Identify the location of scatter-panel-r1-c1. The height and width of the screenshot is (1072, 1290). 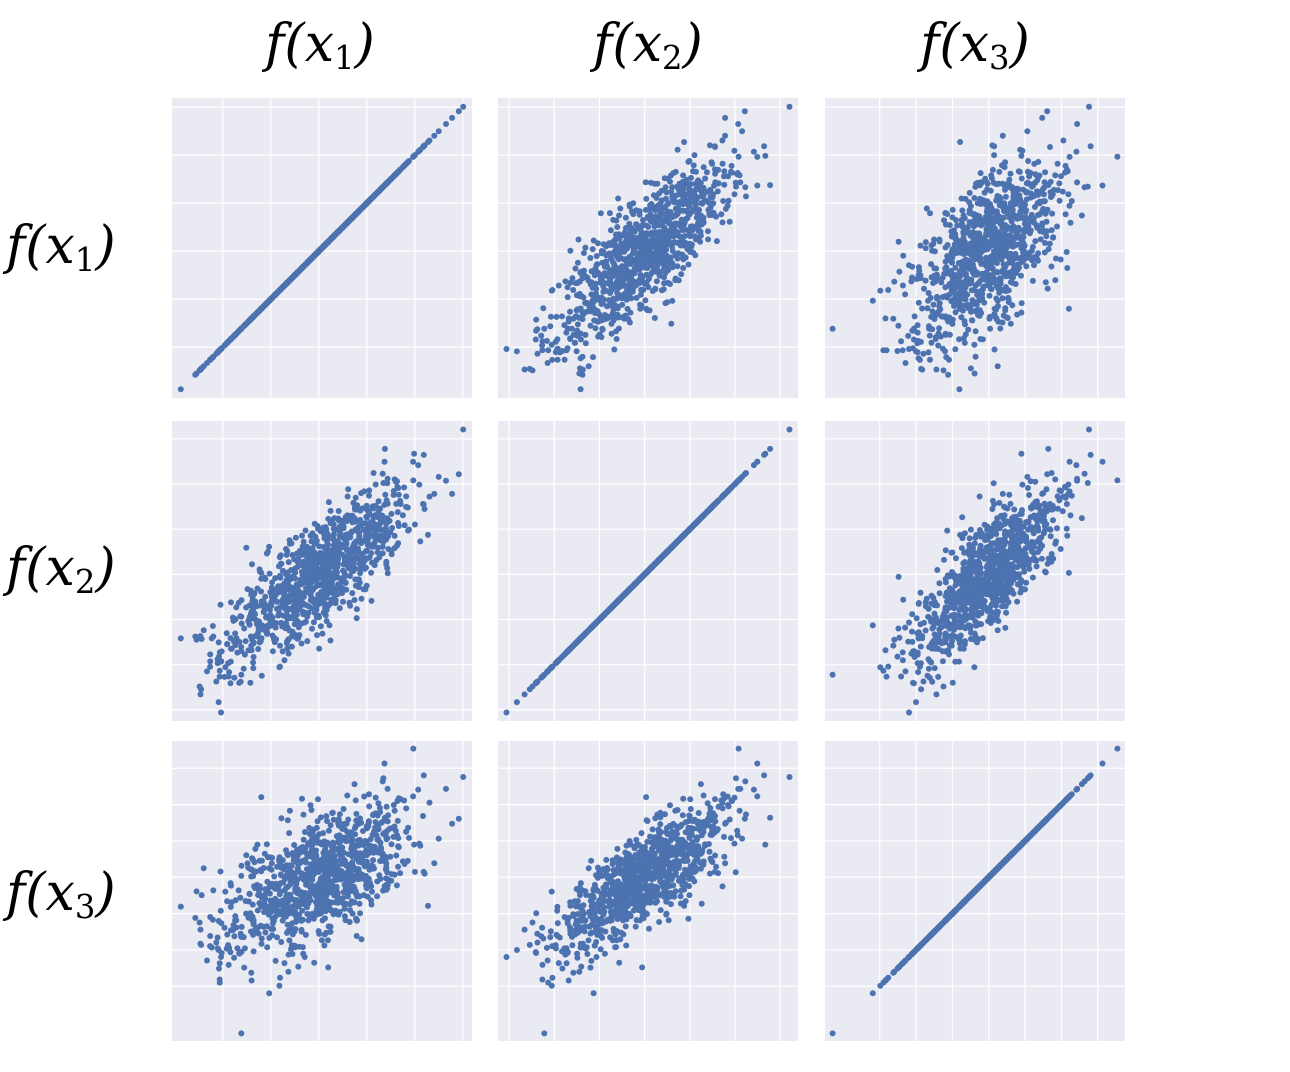
(322, 248).